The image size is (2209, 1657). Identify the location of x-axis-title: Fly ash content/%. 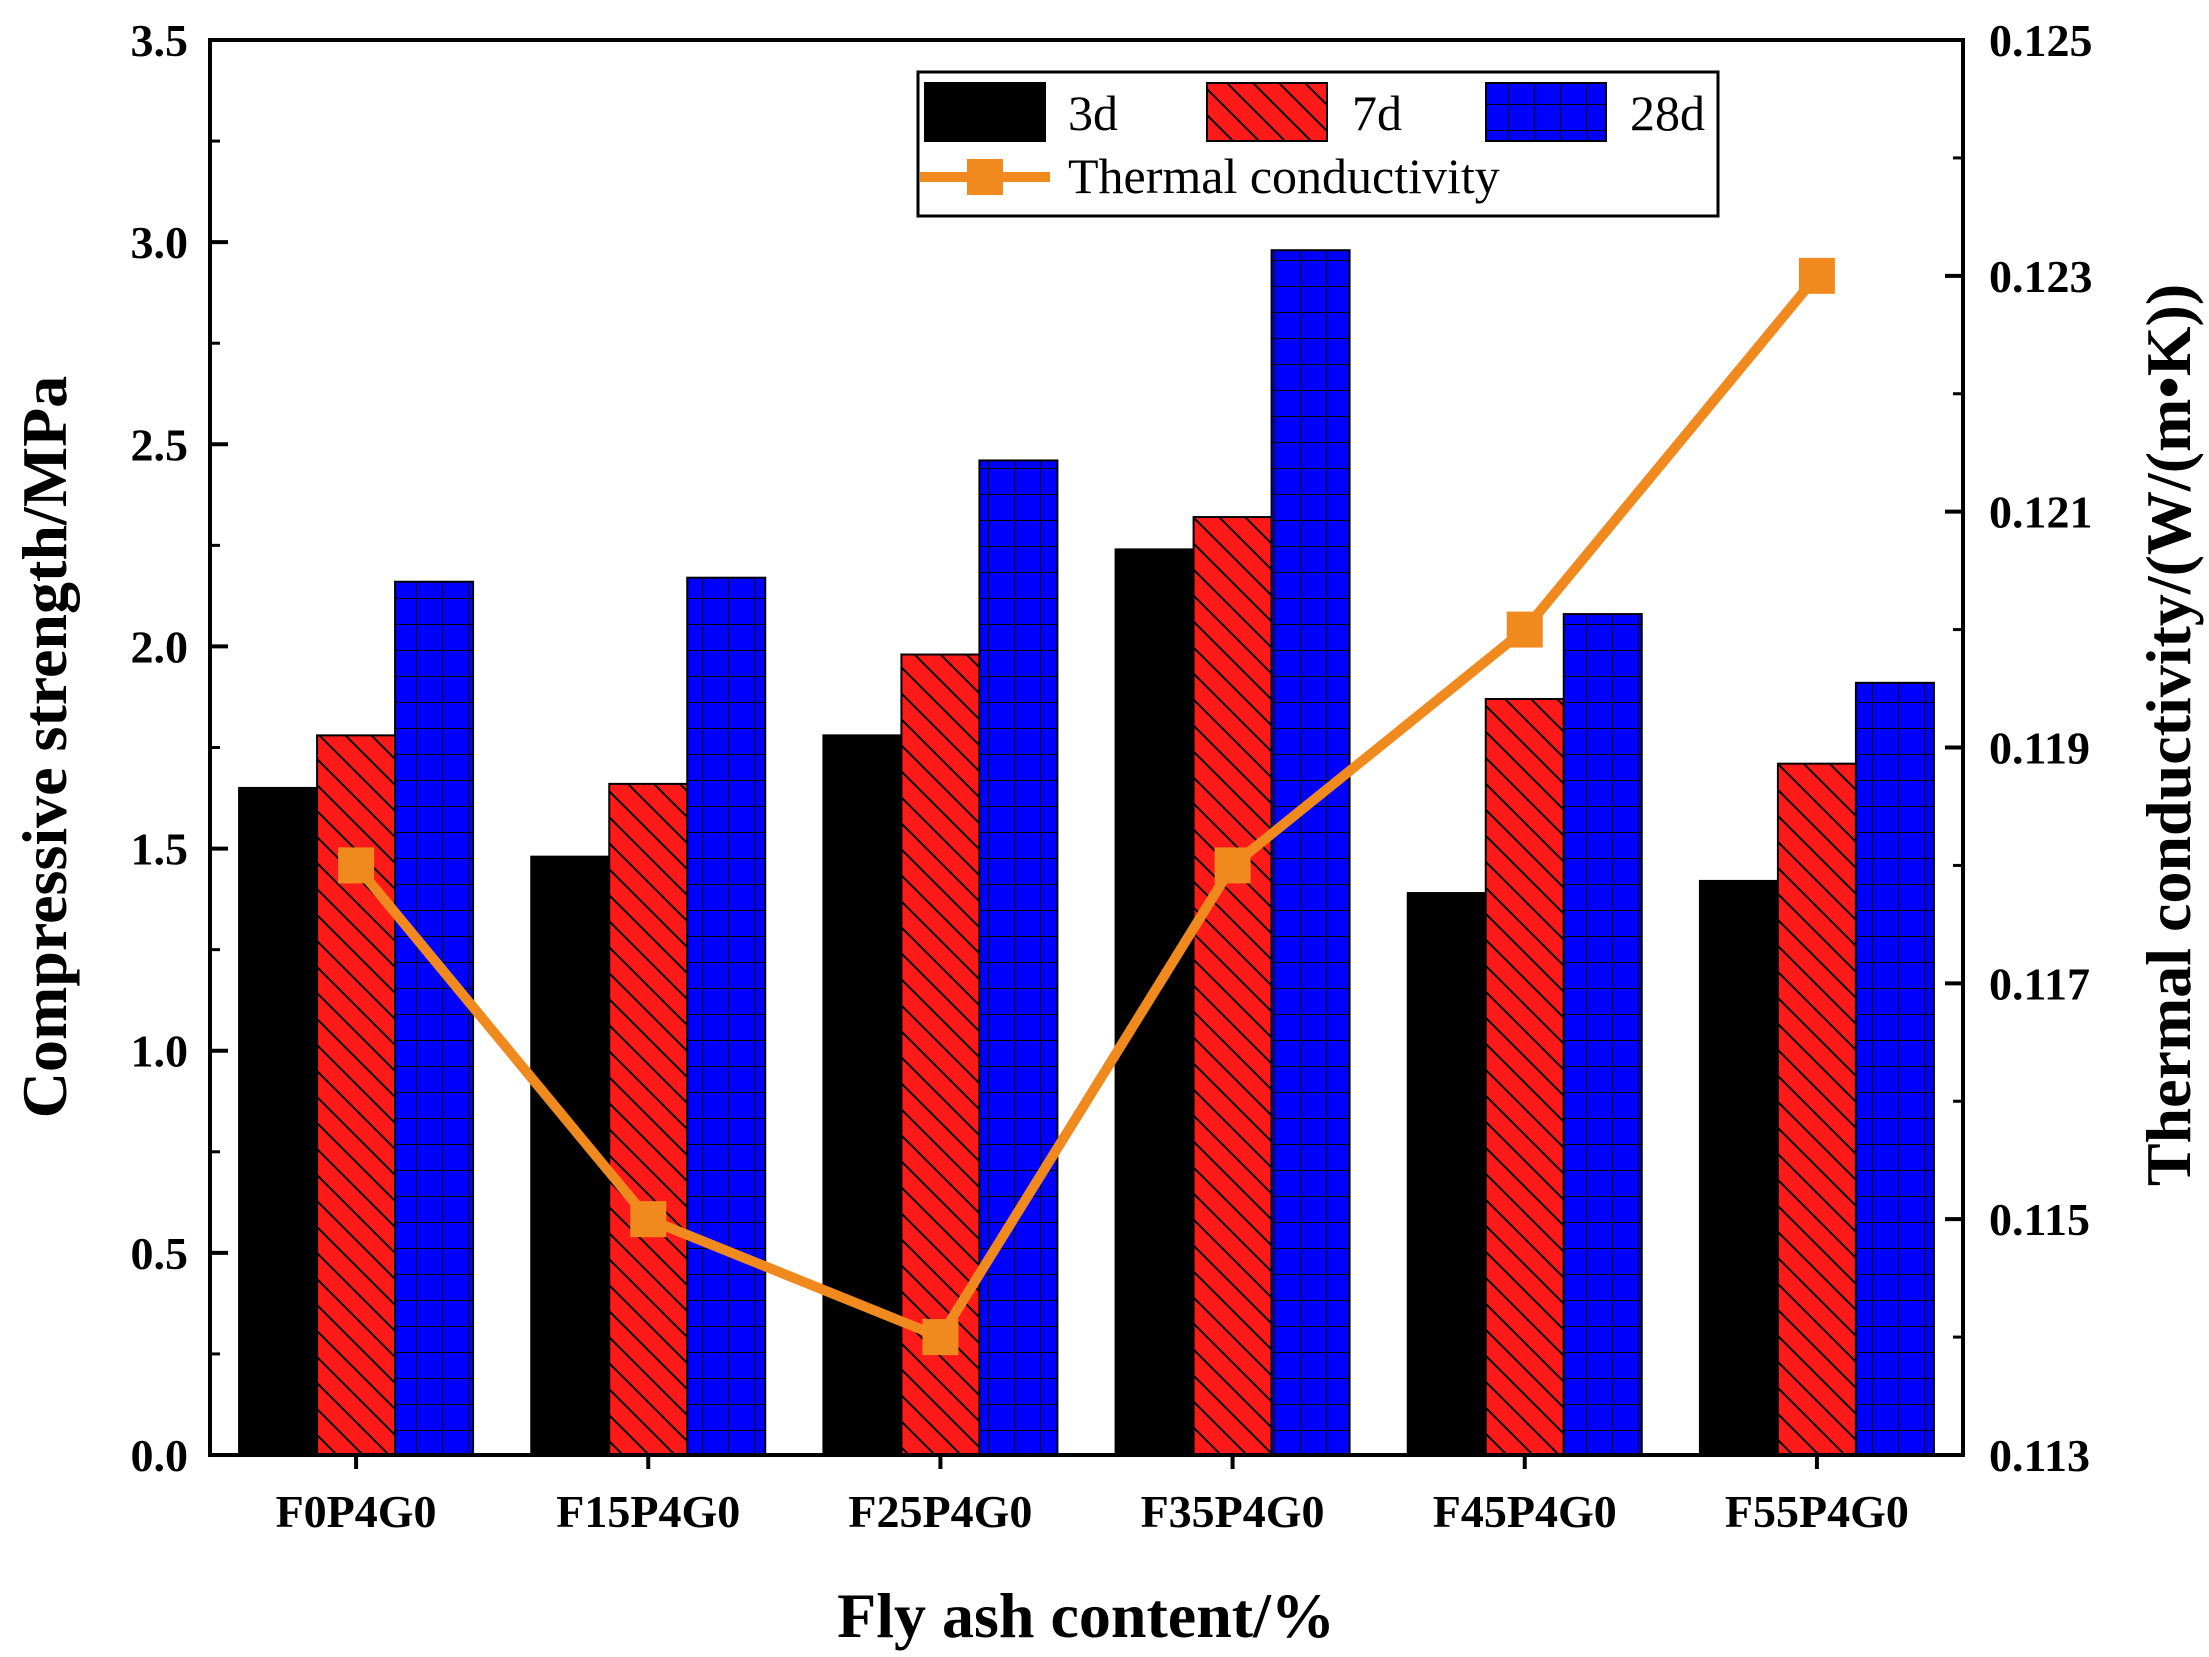
(1086, 1615).